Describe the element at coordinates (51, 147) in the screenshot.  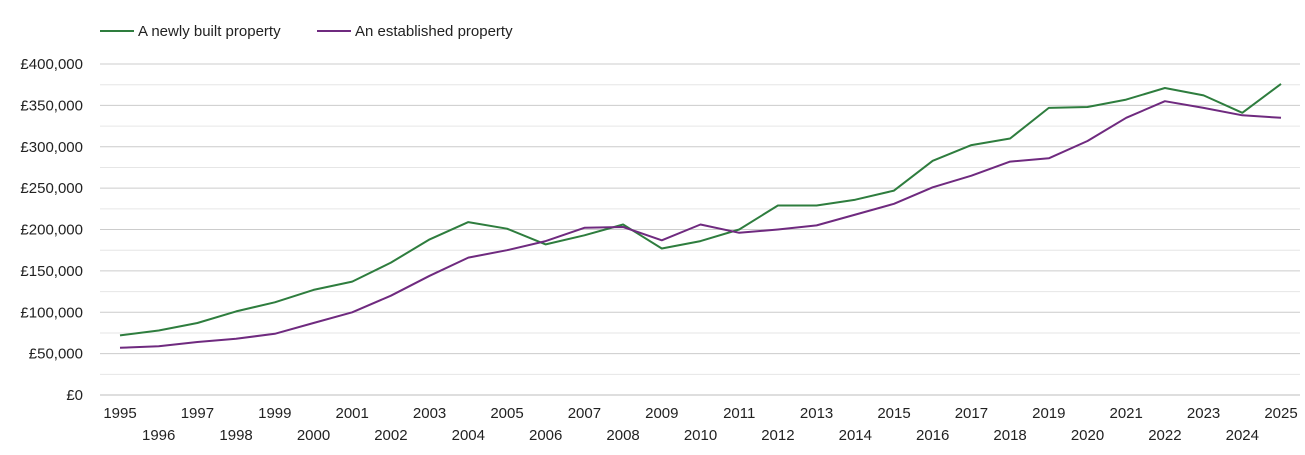
I see `y-tick-label: £300,000` at that location.